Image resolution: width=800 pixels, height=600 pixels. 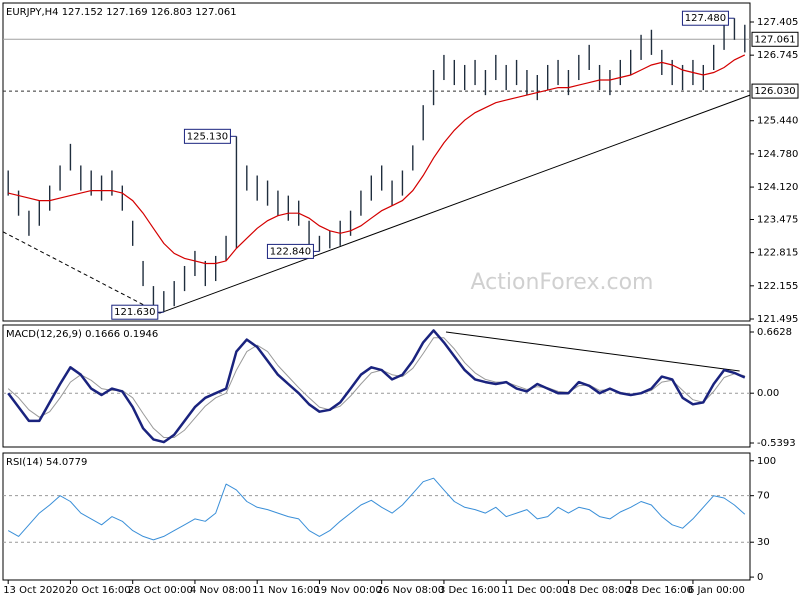 I want to click on panel-title: RSI(14) 54.0779, so click(x=46, y=462).